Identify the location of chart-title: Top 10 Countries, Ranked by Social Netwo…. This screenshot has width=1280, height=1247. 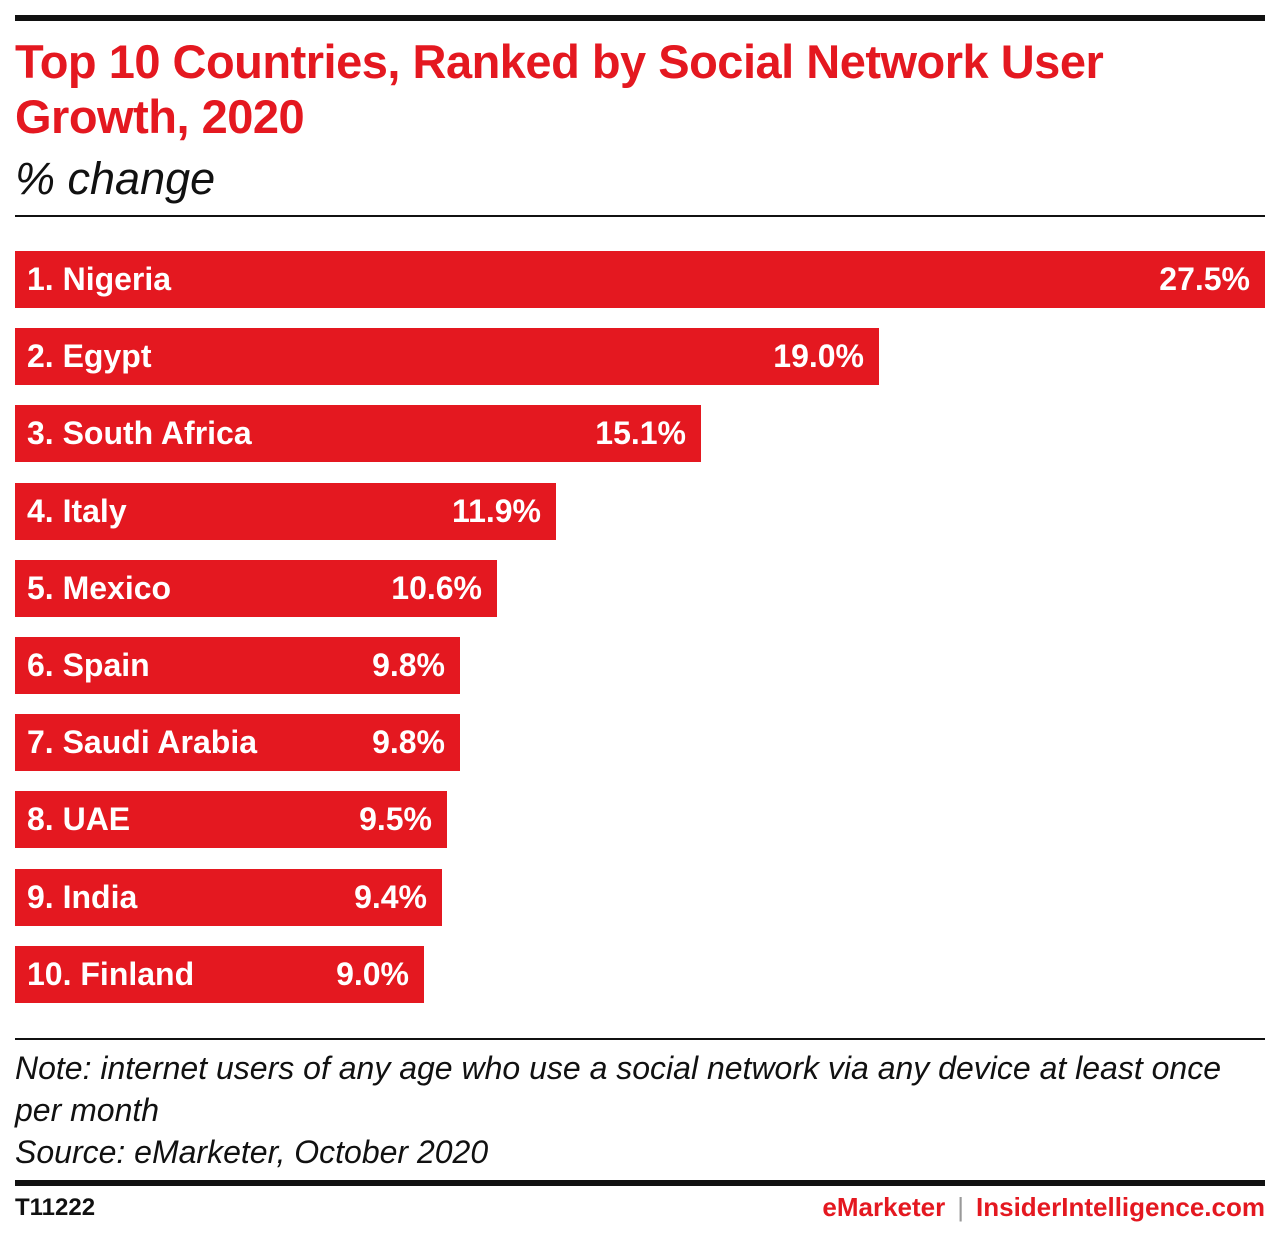
(559, 89).